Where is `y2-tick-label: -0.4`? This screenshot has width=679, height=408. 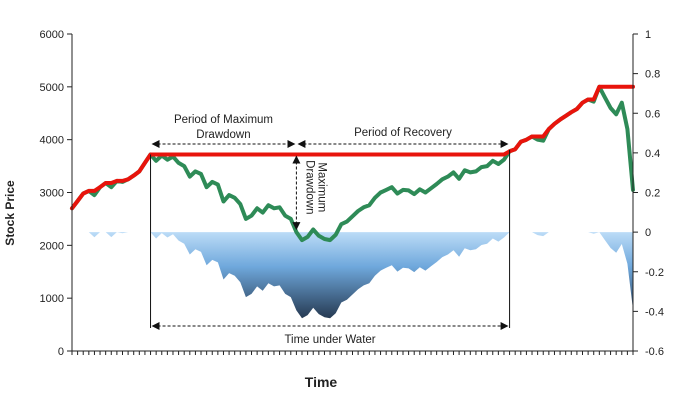
y2-tick-label: -0.4 is located at coordinates (654, 312).